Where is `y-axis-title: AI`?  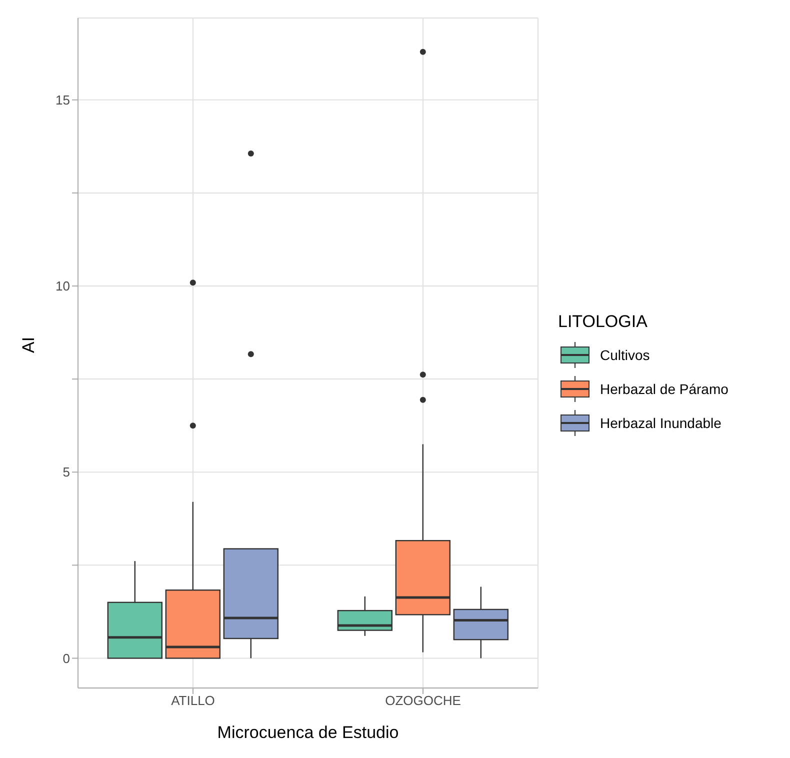
y-axis-title: AI is located at coordinates (28, 344).